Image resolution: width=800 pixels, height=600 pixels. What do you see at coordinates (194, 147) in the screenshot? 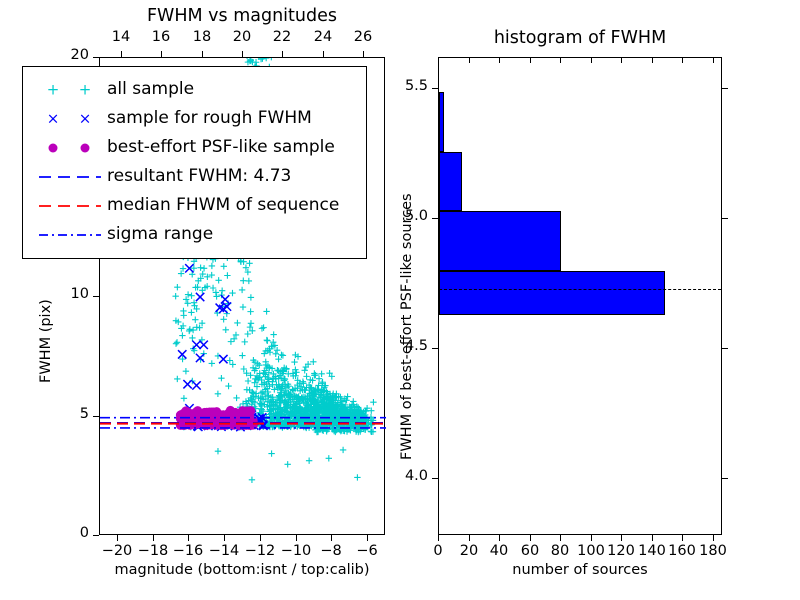
I see `legend-item-2: best-effort PSF-like sample` at bounding box center [194, 147].